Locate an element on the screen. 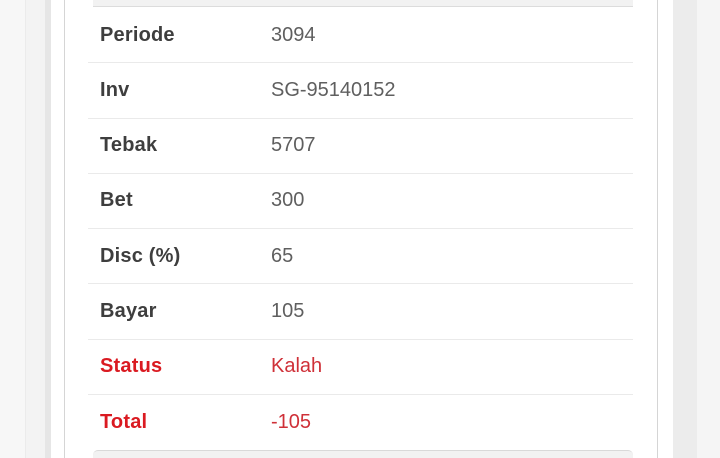  row-value: 3094 is located at coordinates (293, 34).